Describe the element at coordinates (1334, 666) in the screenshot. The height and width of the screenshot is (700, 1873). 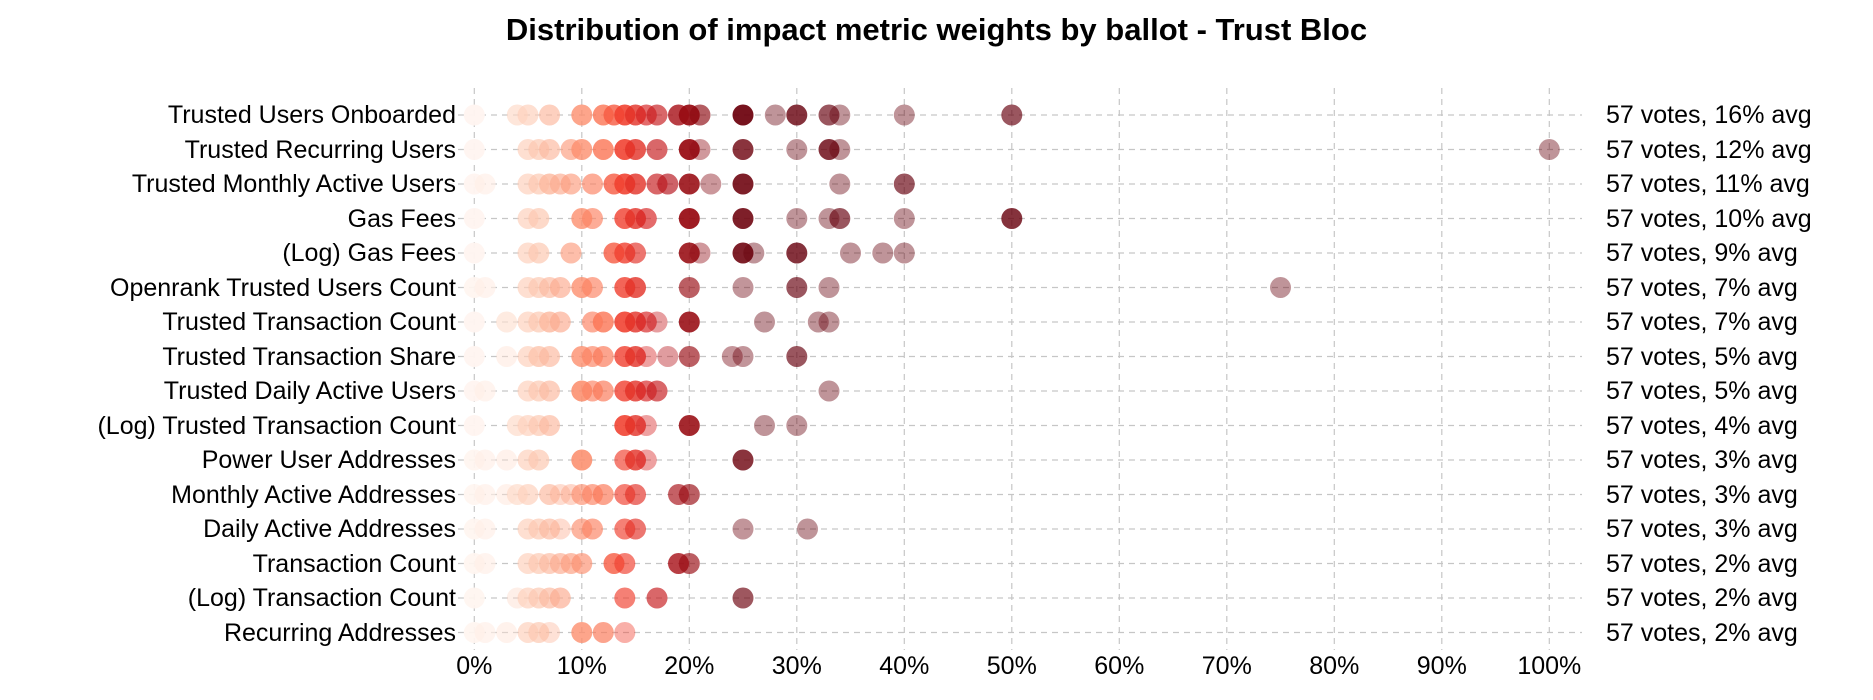
I see `x-tick-label: 80%` at that location.